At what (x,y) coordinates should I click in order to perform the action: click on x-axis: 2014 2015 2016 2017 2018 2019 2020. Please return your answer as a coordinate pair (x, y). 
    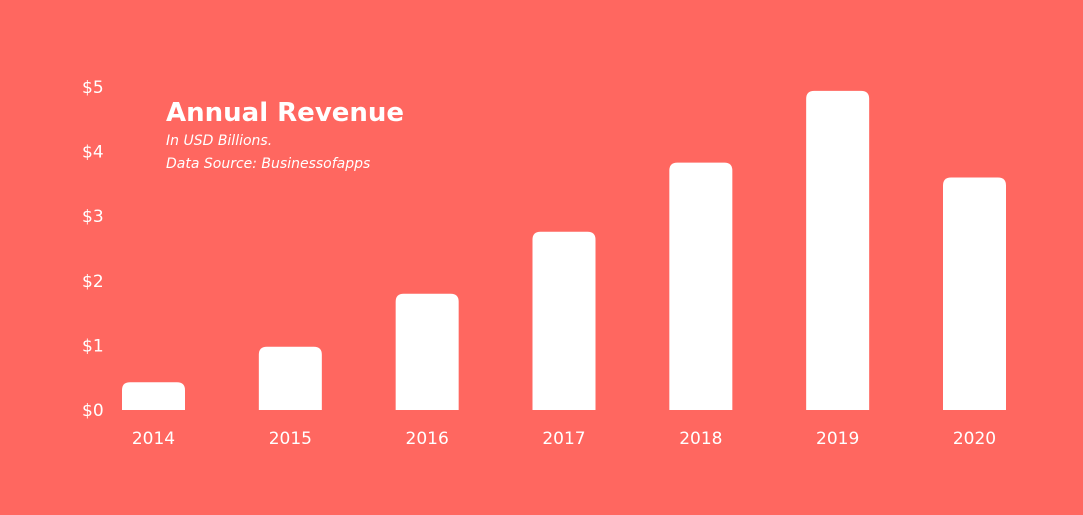
    Looking at the image, I should click on (564, 439).